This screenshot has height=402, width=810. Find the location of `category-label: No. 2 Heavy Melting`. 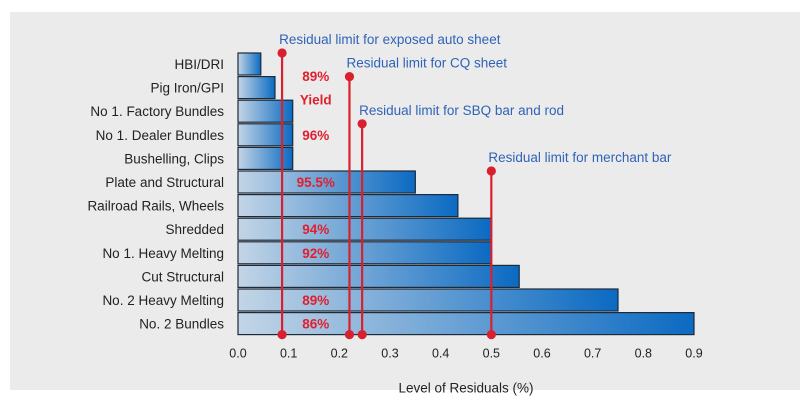

category-label: No. 2 Heavy Melting is located at coordinates (163, 300).